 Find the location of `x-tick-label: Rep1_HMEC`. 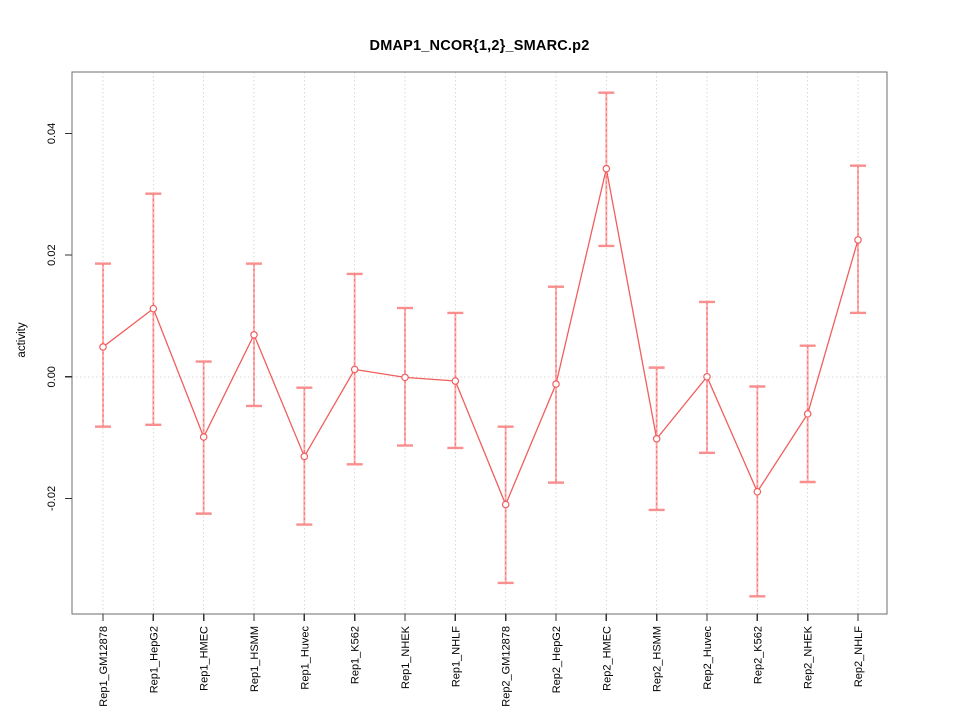

x-tick-label: Rep1_HMEC is located at coordinates (205, 658).